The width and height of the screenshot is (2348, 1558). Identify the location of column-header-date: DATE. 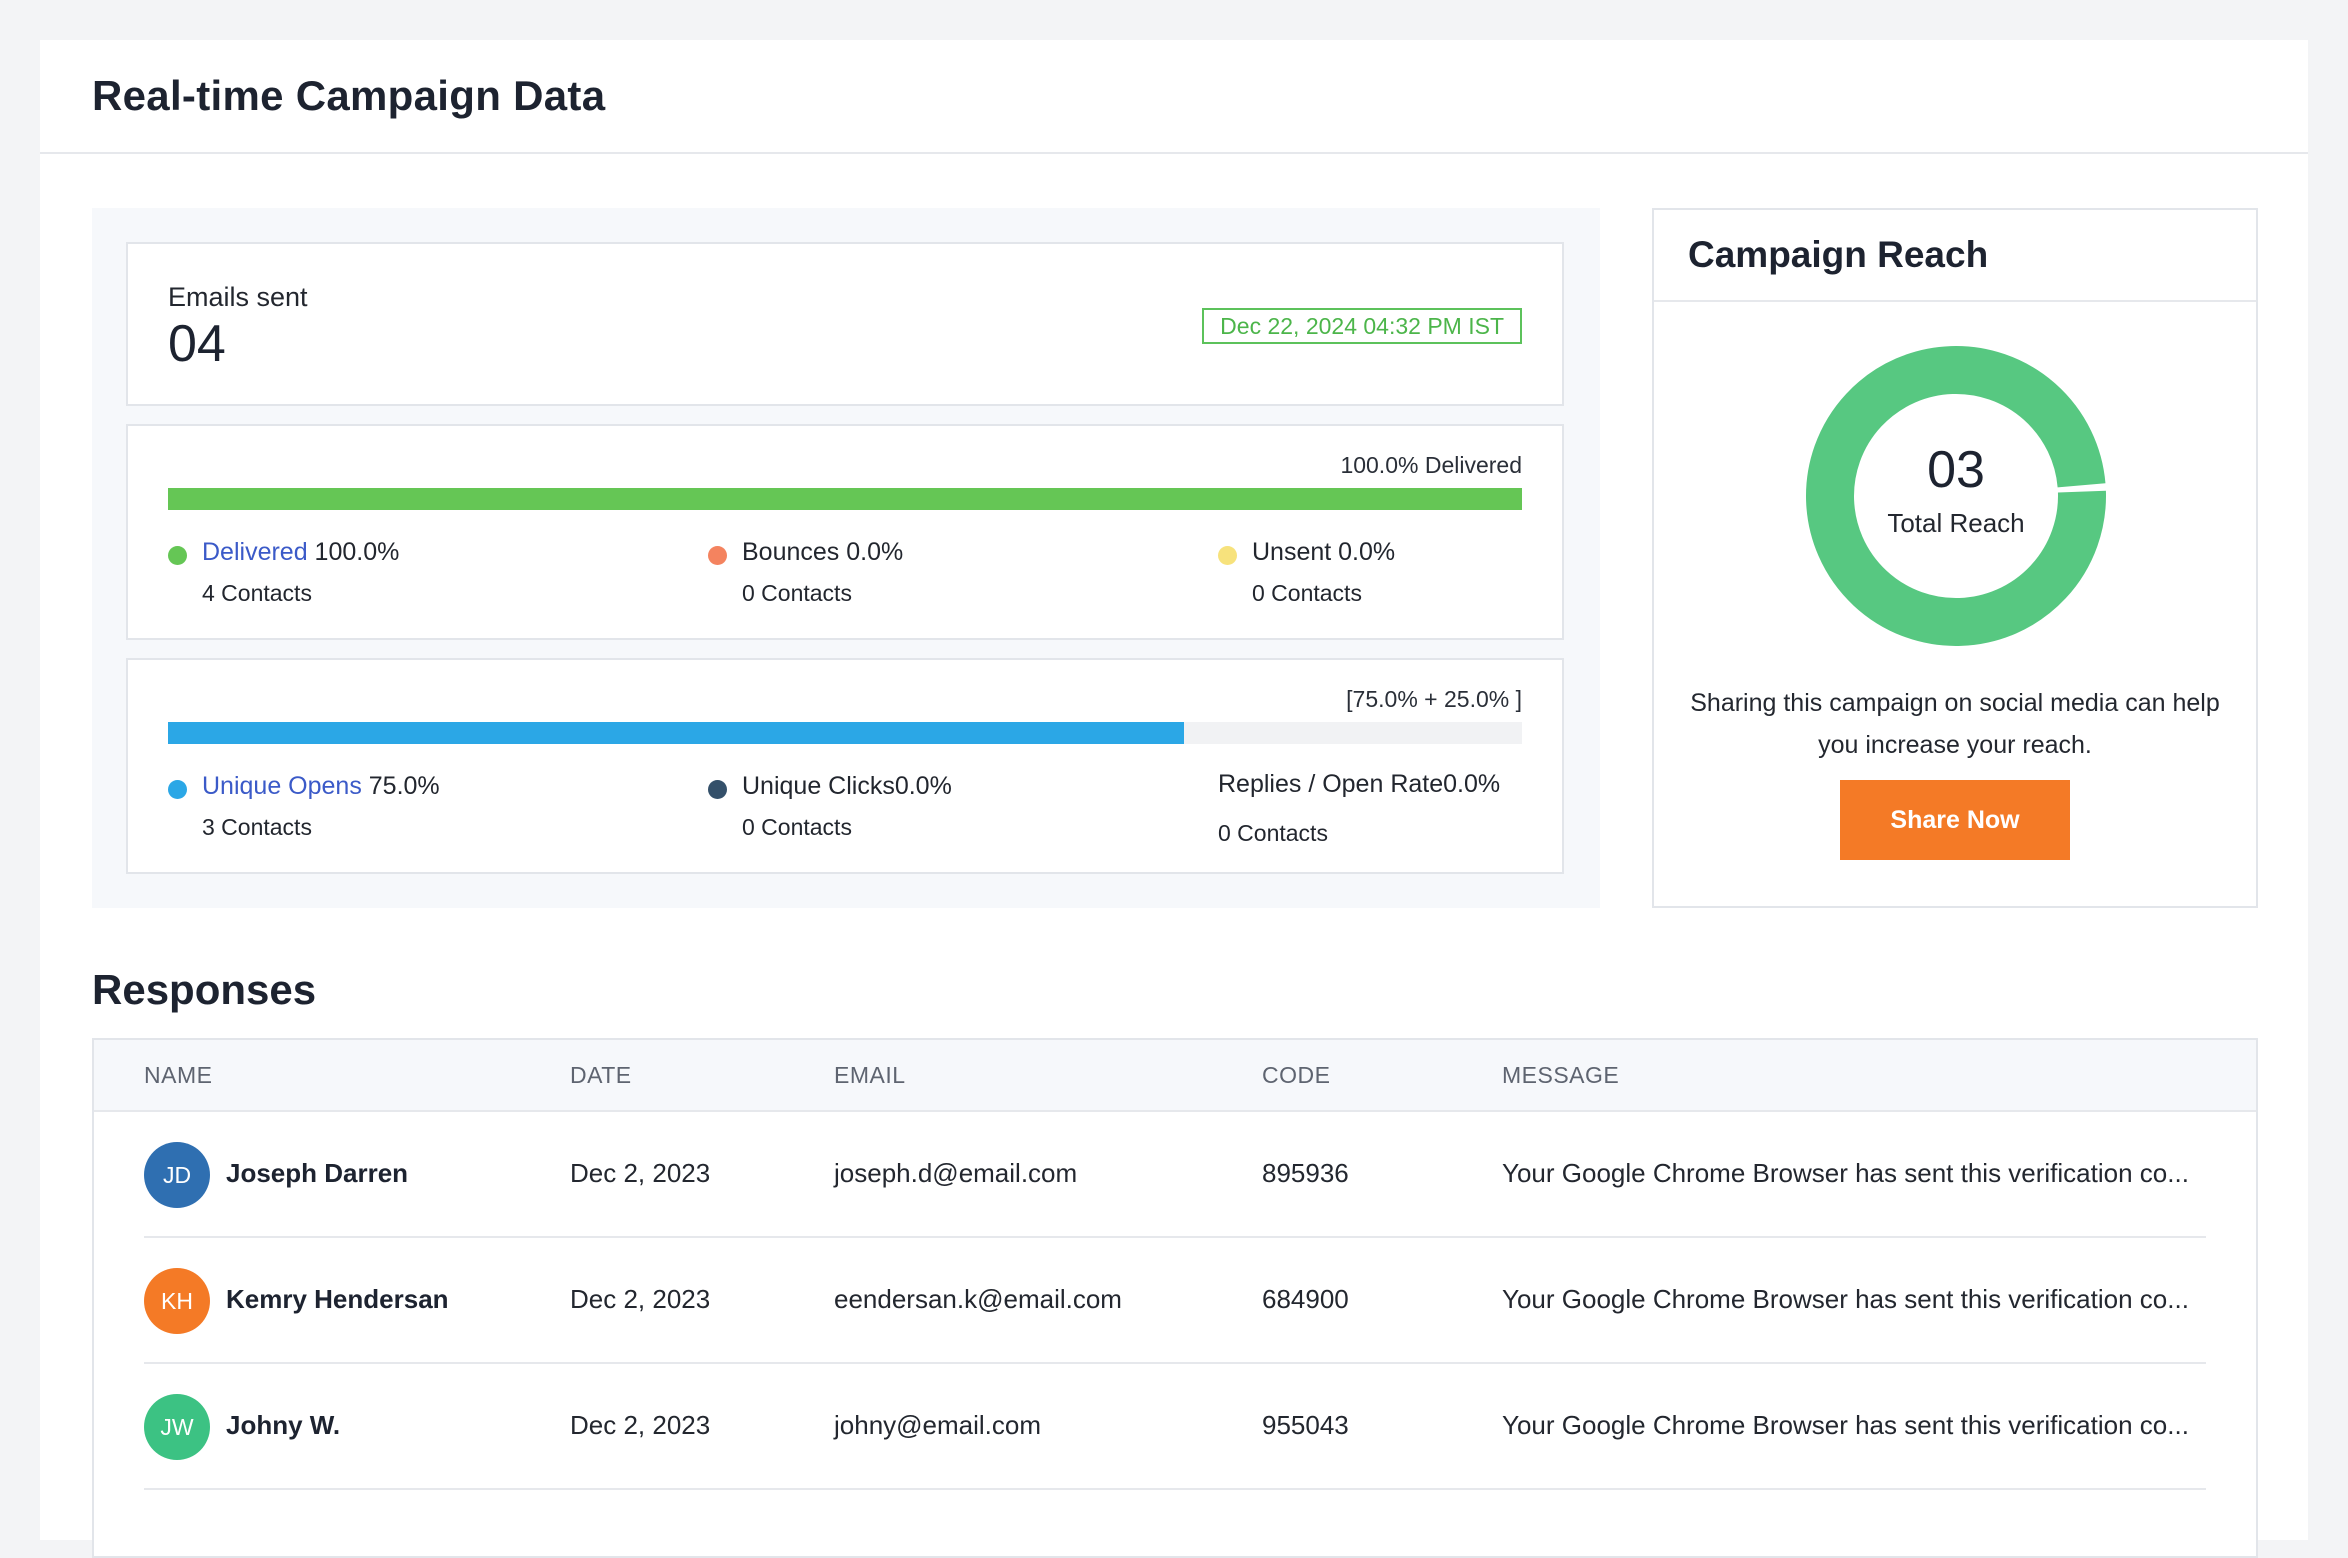
(601, 1075).